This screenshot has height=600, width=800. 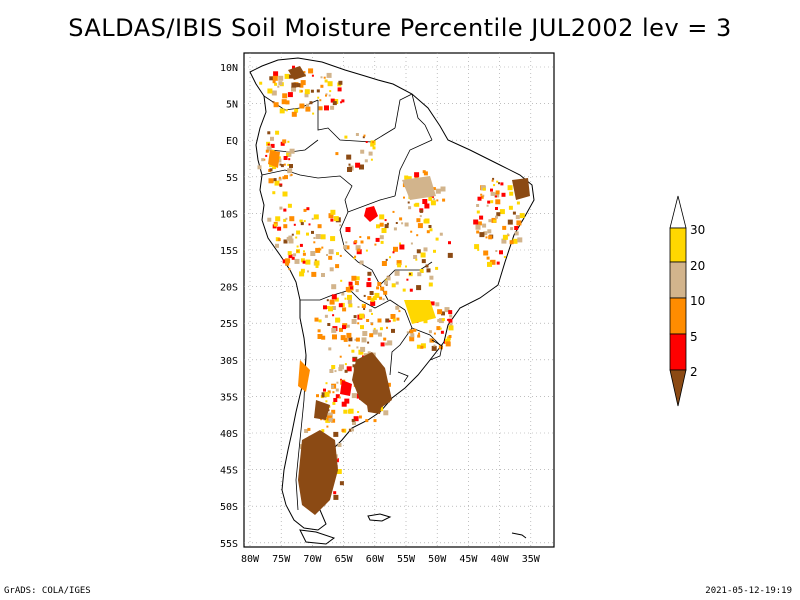 I want to click on lon-tick-label: 45W, so click(x=468, y=559).